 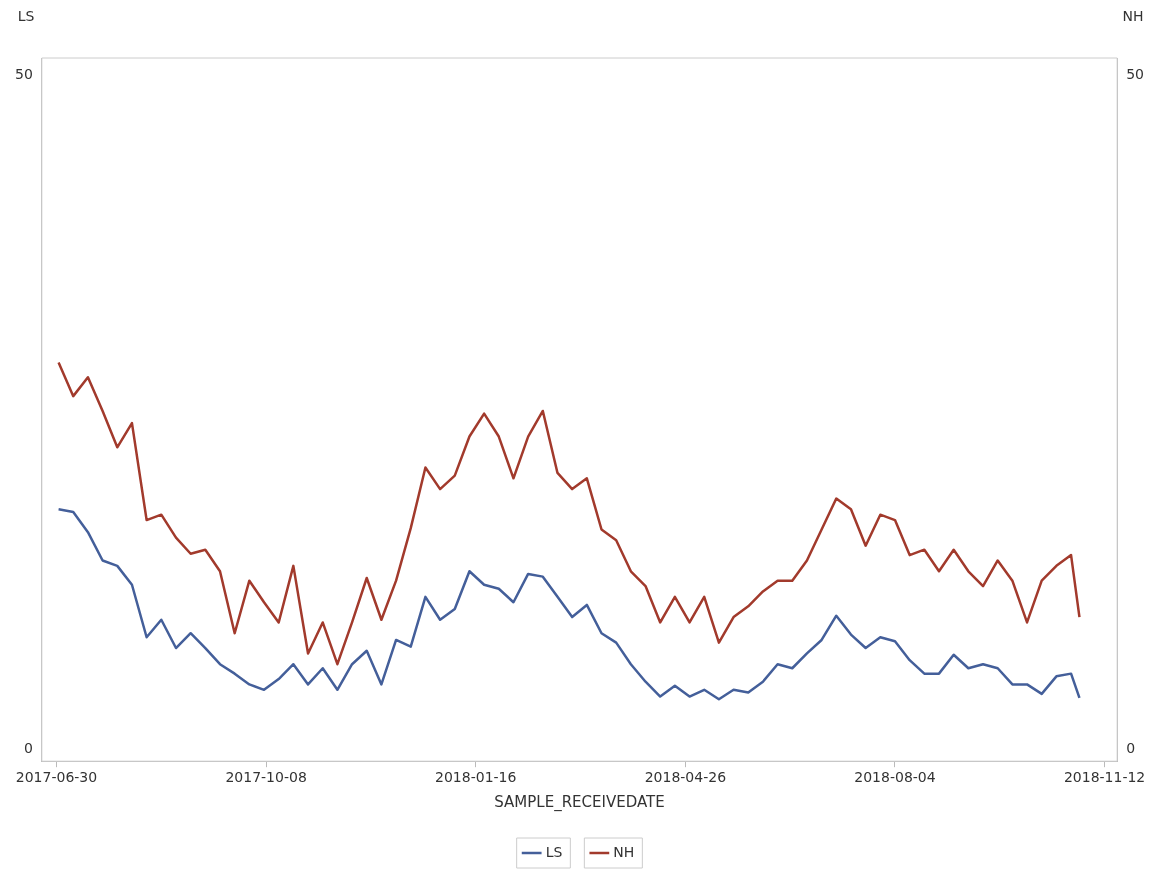 I want to click on y-axis-title: LS, so click(x=26, y=15).